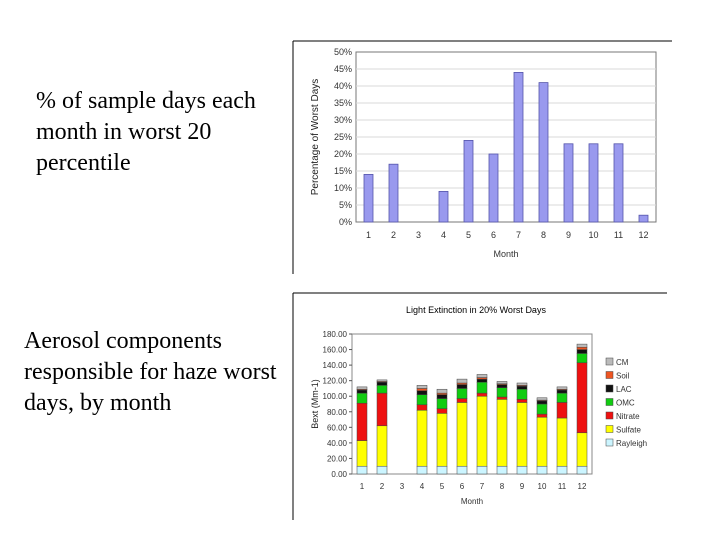  Describe the element at coordinates (343, 171) in the screenshot. I see `y-tick-label: 15%` at that location.